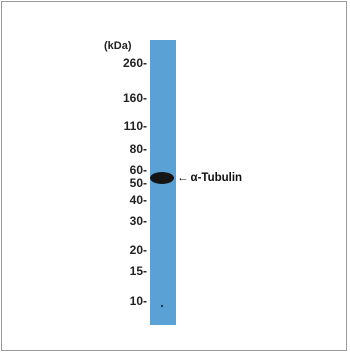  What do you see at coordinates (162, 240) in the screenshot?
I see `lane-svg` at bounding box center [162, 240].